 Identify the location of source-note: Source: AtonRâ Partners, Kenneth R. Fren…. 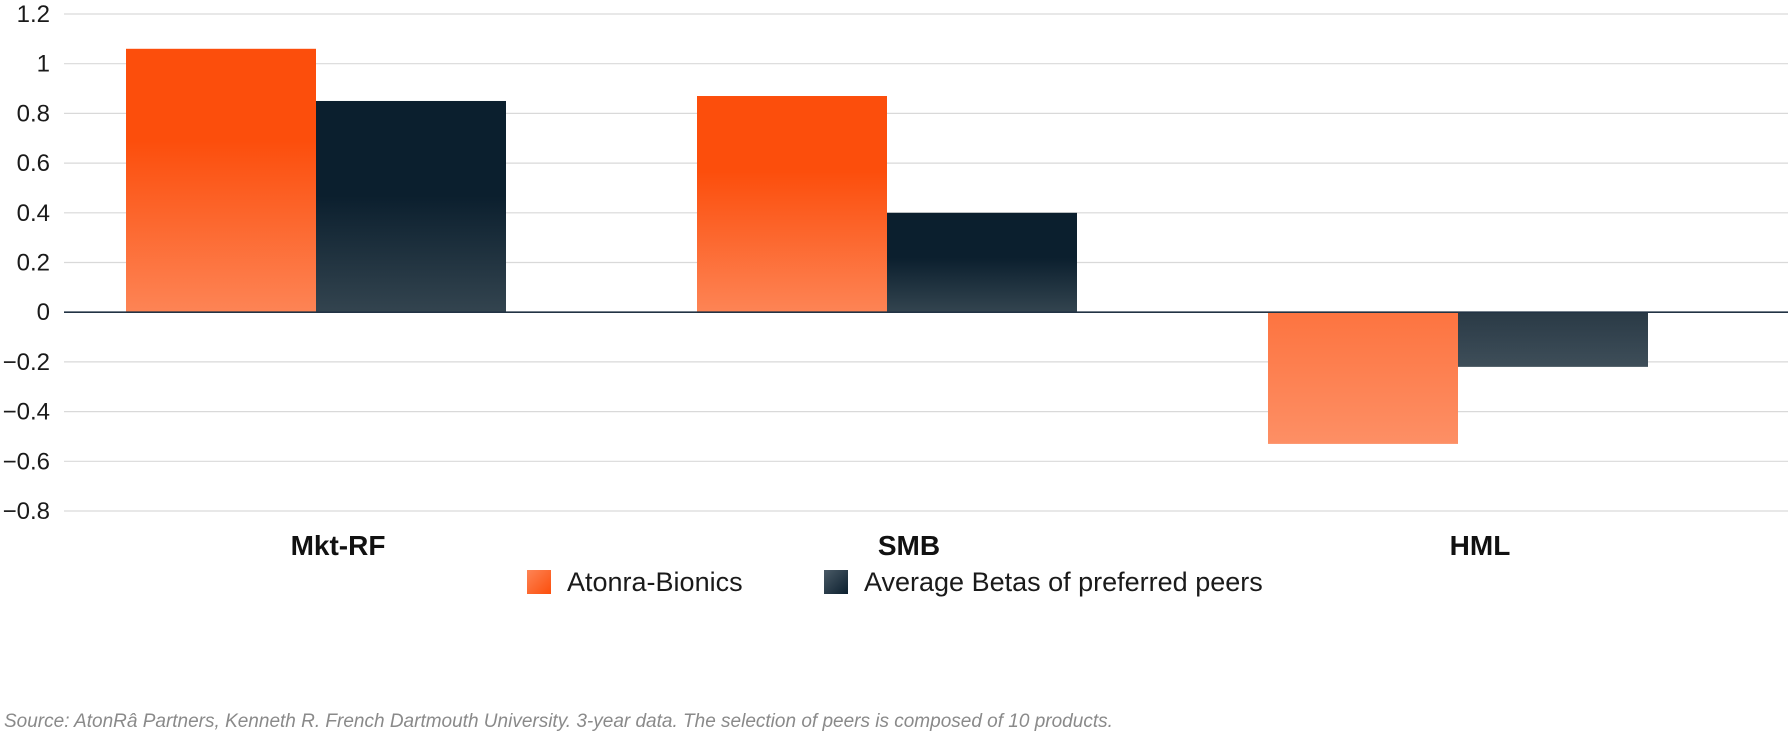
(558, 721).